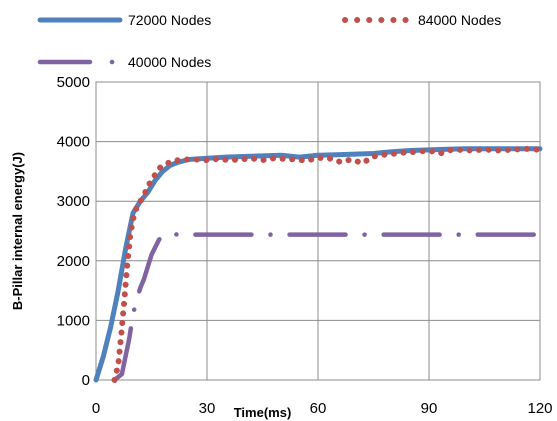 The height and width of the screenshot is (421, 557). I want to click on x-tick-label: 120, so click(539, 408).